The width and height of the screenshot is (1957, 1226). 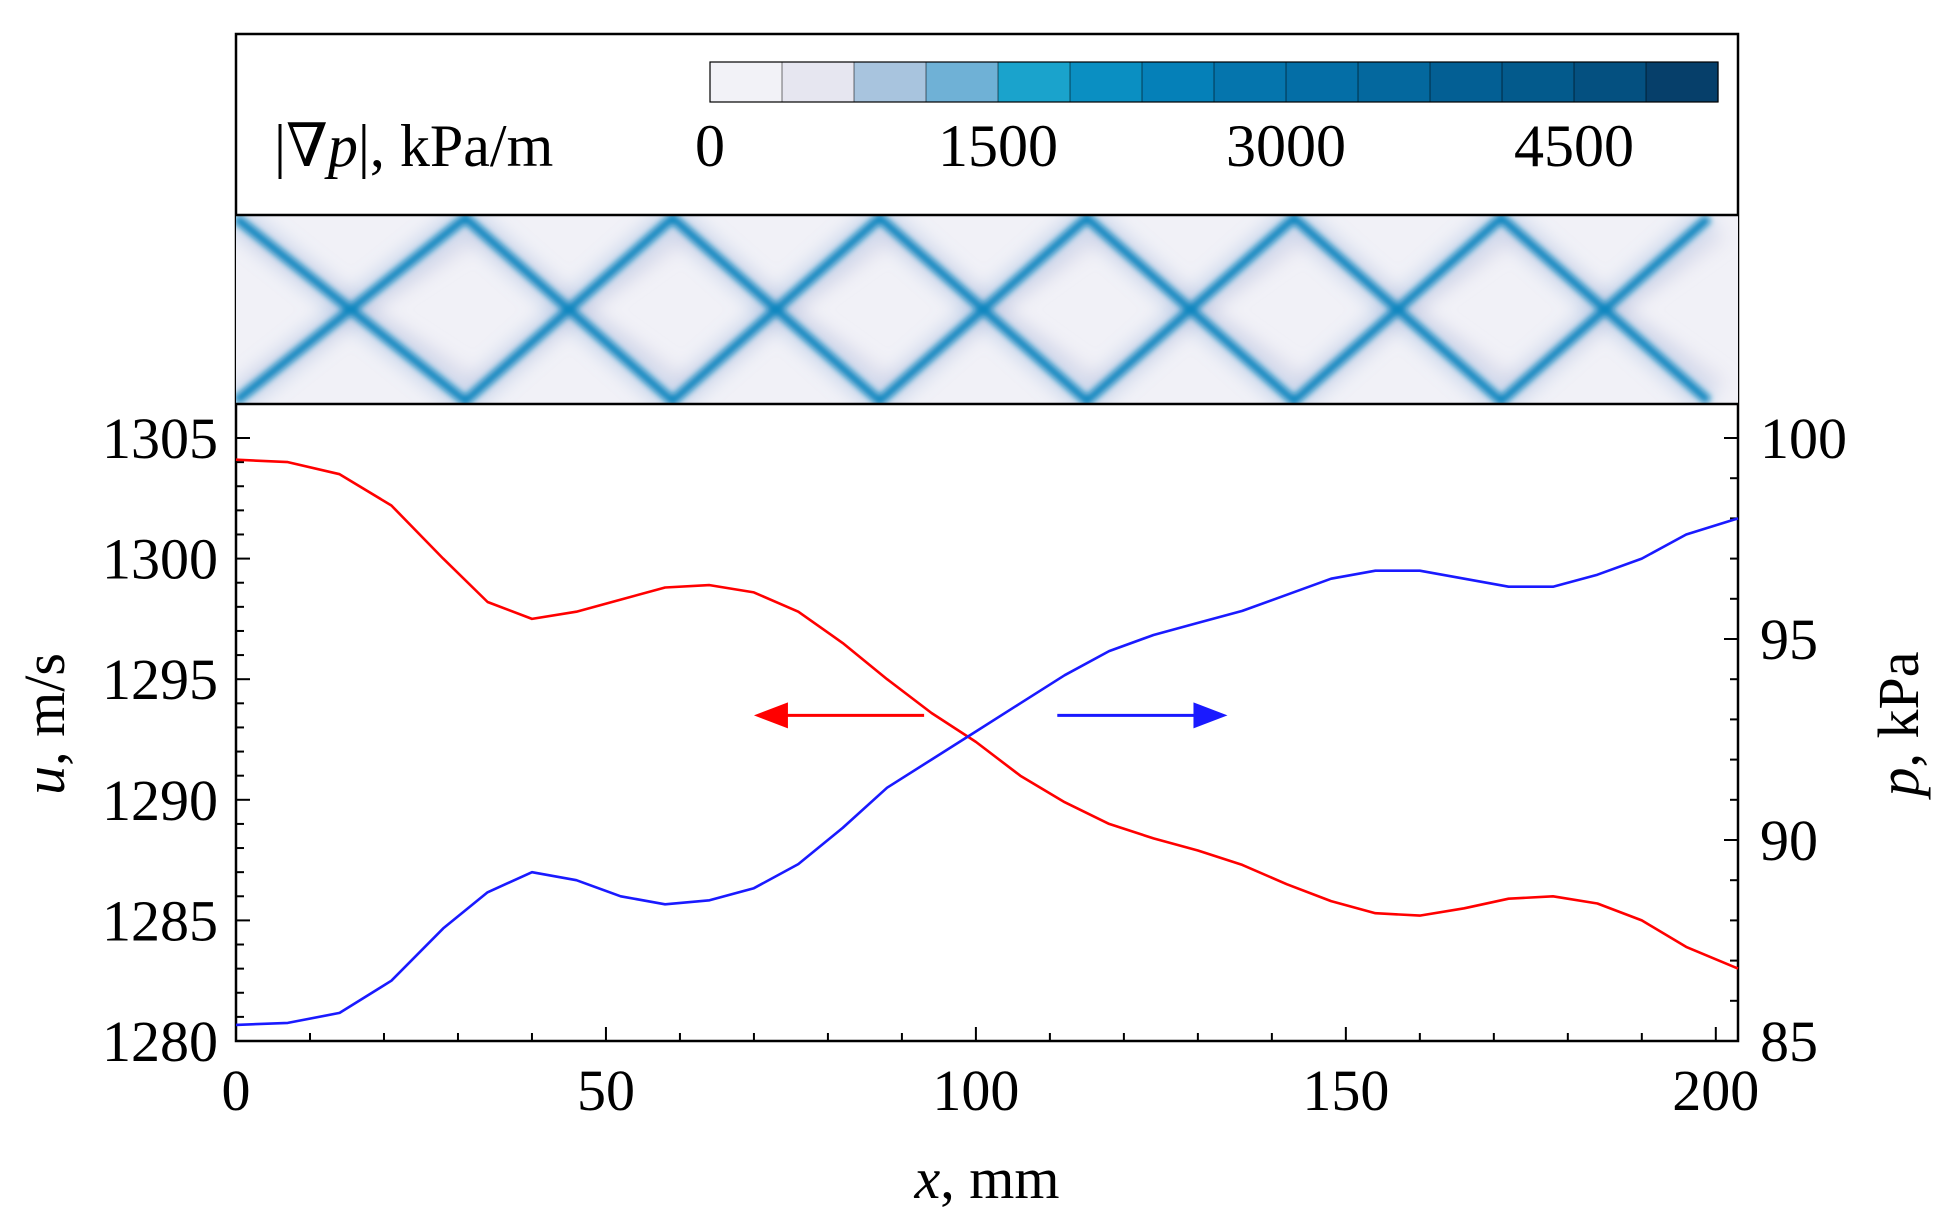 I want to click on annotation-layer, so click(x=990, y=715).